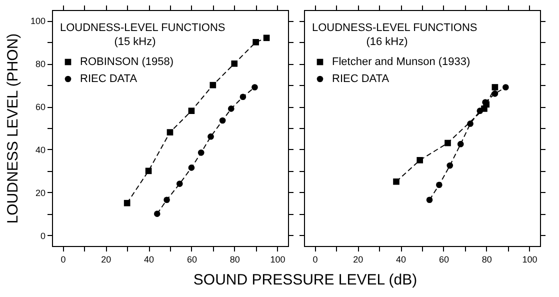  I want to click on y-tick-label: 20, so click(40, 193).